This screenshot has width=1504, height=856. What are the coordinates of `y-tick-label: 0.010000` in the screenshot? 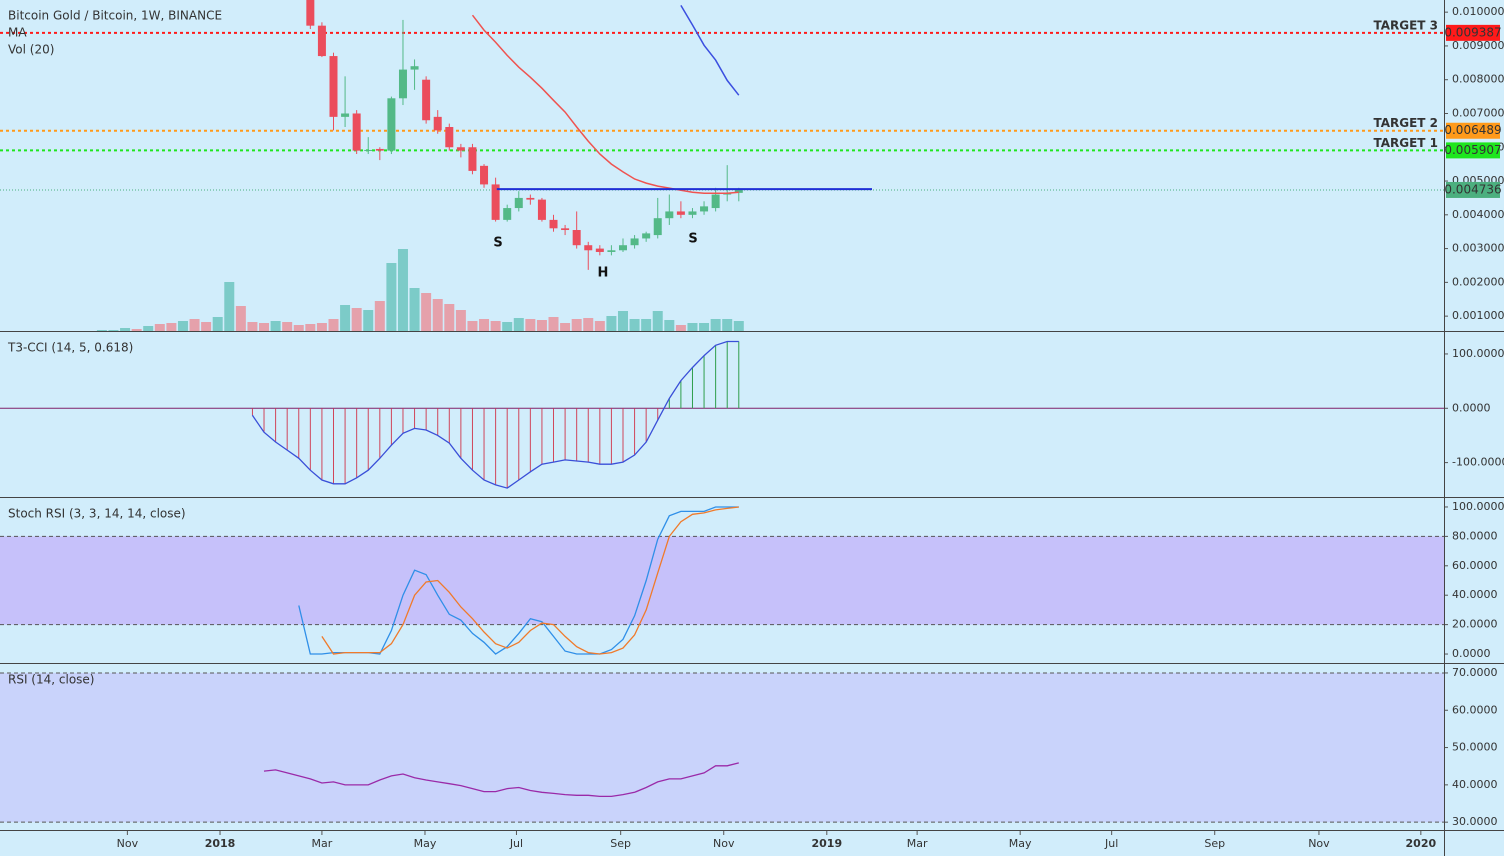 It's located at (1478, 11).